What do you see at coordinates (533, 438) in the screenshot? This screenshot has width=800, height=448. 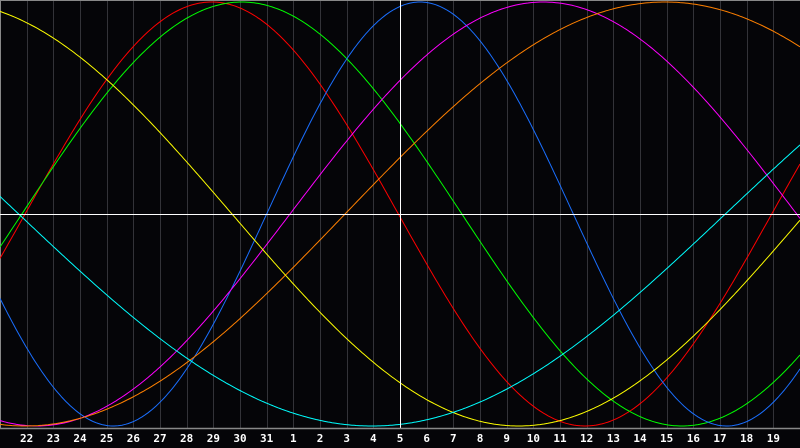 I see `x-tick-label: 10` at bounding box center [533, 438].